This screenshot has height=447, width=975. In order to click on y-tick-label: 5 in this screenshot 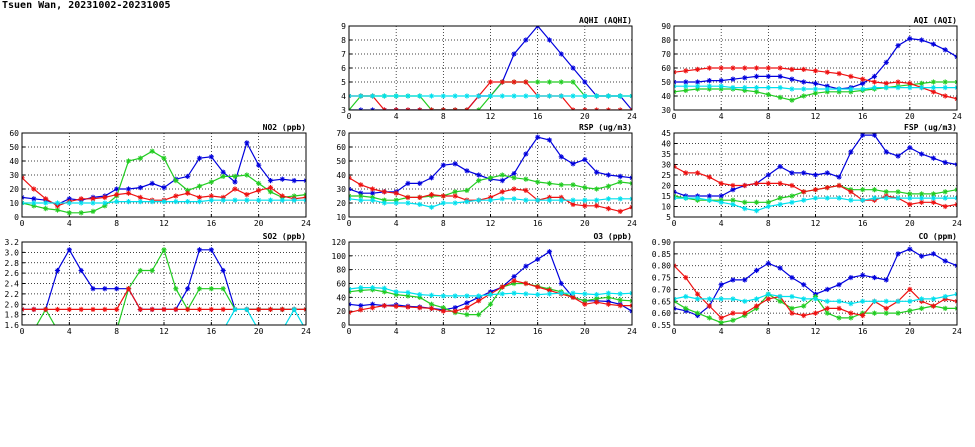, I will do `click(343, 82)`.